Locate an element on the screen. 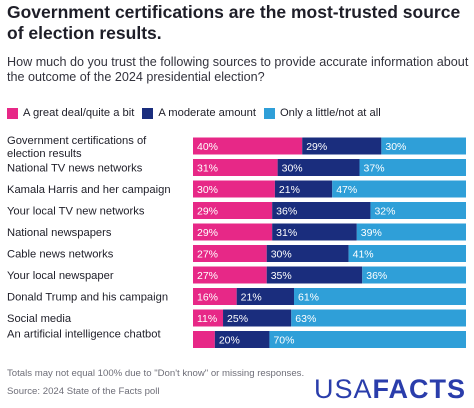 The width and height of the screenshot is (474, 408). data-label-great-deal: 40% is located at coordinates (207, 147).